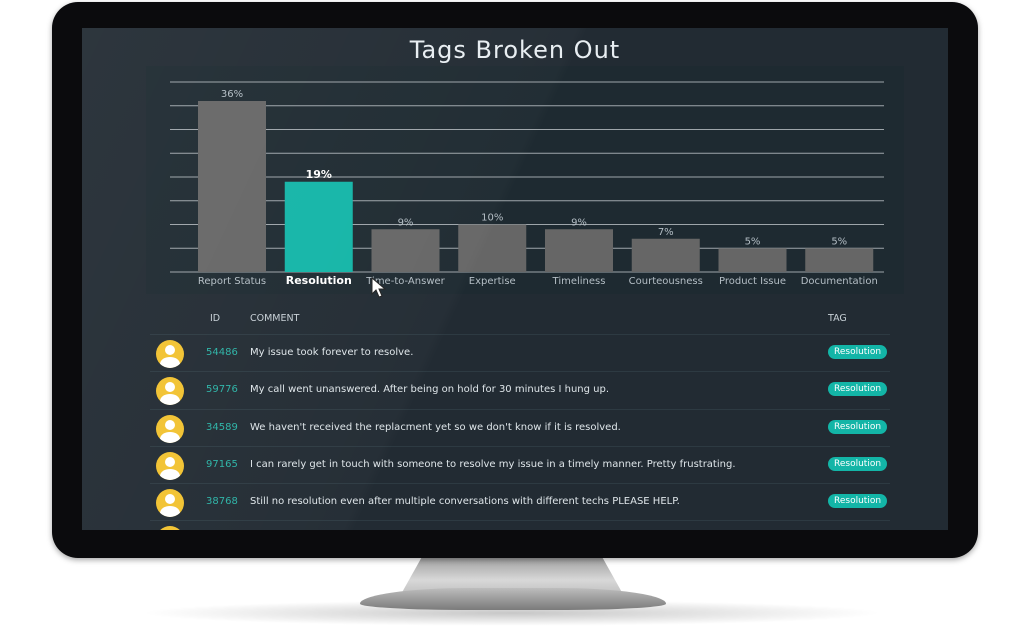 Image resolution: width=1024 pixels, height=636 pixels. I want to click on bar-report-status, so click(232, 186).